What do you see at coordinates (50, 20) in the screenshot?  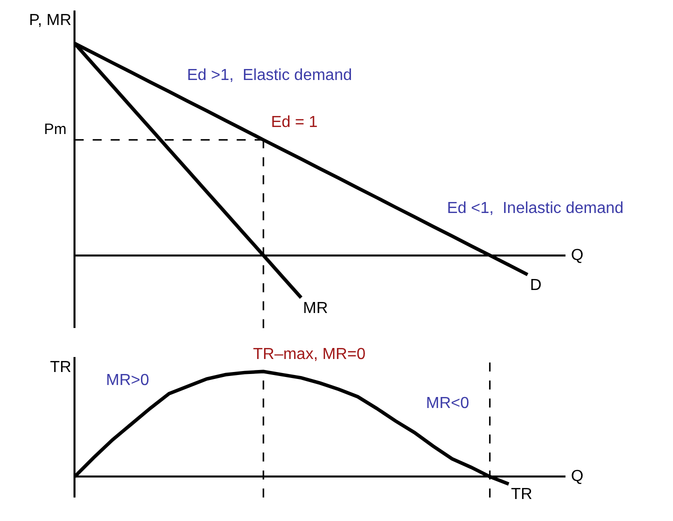 I see `y-axis-title: P, MR` at bounding box center [50, 20].